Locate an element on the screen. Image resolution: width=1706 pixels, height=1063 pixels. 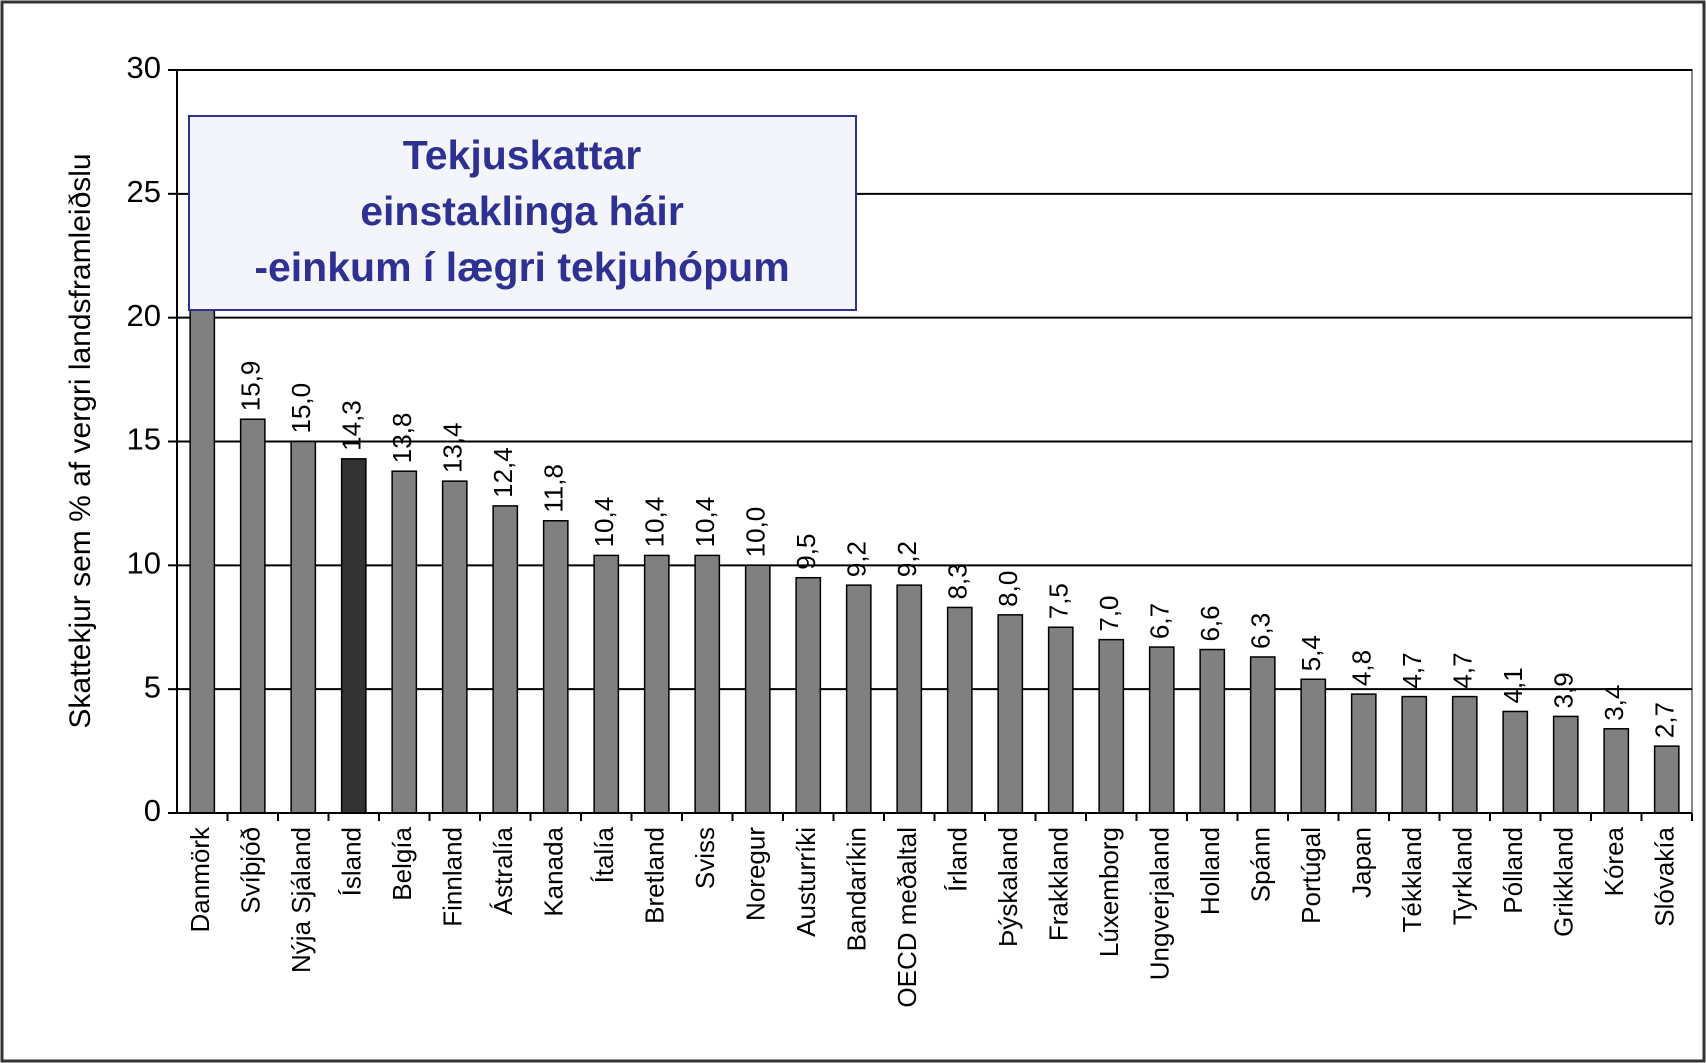
annotation-box is located at coordinates (522, 213).